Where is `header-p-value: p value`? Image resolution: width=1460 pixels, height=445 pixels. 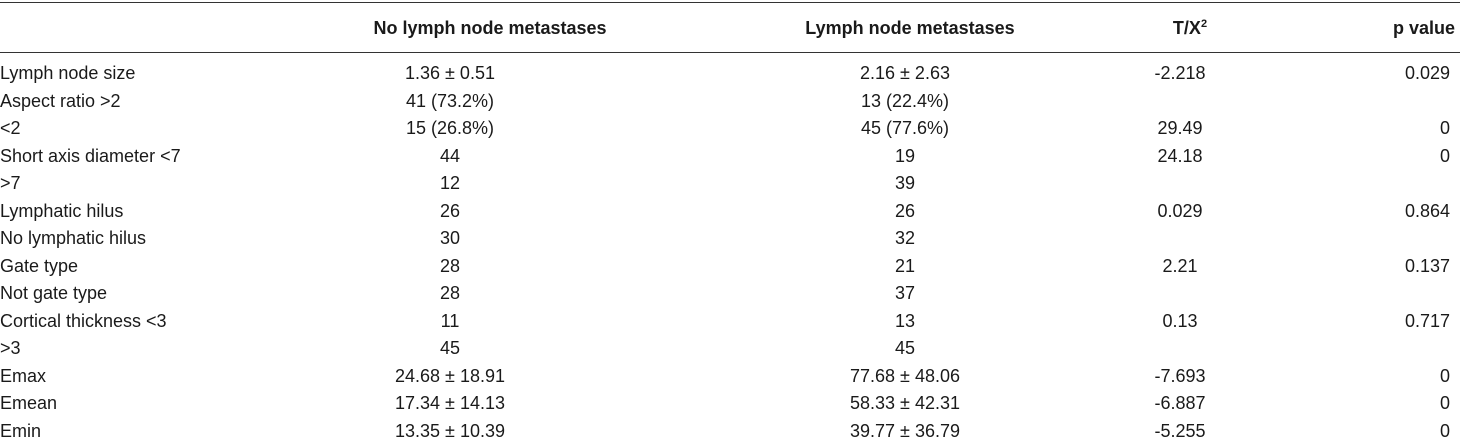 header-p-value: p value is located at coordinates (1397, 28).